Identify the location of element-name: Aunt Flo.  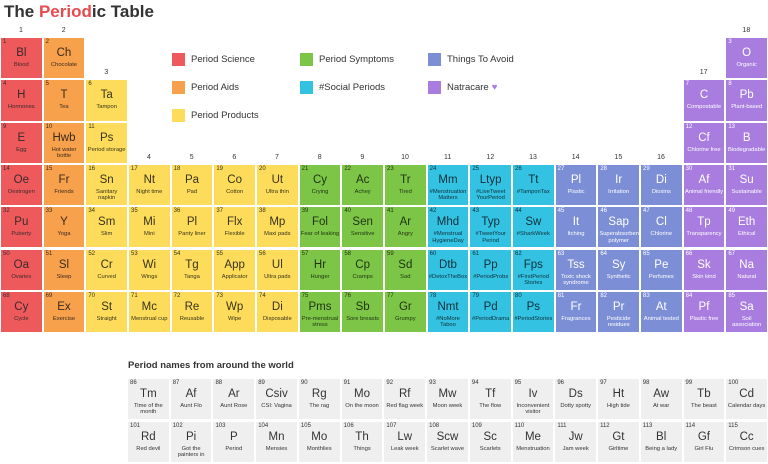
(191, 406).